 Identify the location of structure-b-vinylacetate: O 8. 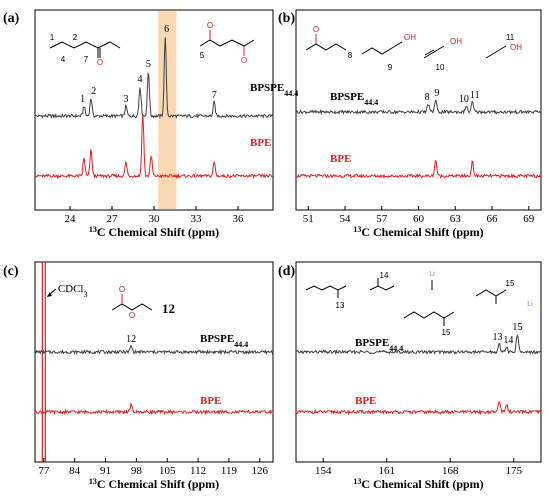
(329, 42).